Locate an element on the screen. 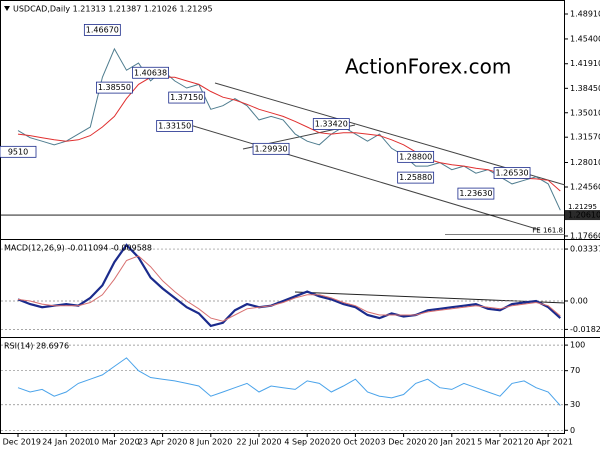  y-tick-label: 1.48910 is located at coordinates (585, 14).